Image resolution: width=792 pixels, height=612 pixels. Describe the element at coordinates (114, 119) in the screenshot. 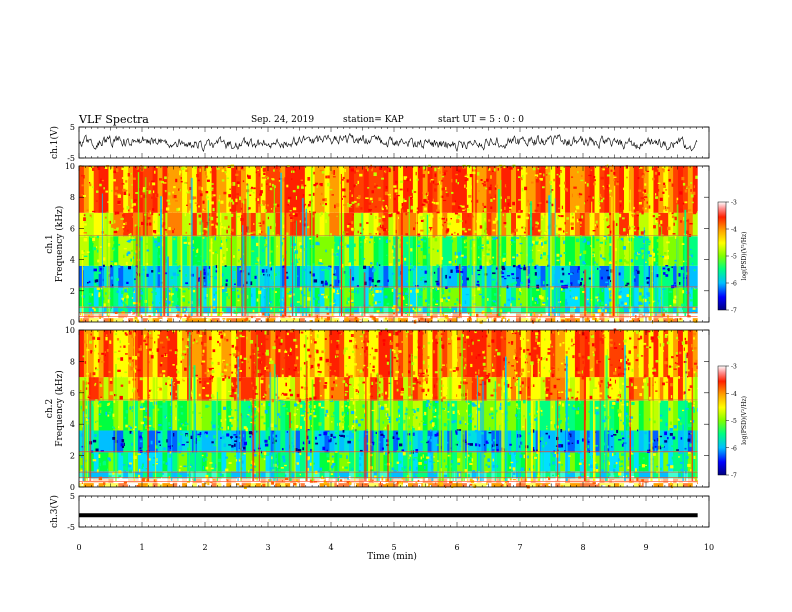

I see `figure-title: VLF Spectra` at that location.